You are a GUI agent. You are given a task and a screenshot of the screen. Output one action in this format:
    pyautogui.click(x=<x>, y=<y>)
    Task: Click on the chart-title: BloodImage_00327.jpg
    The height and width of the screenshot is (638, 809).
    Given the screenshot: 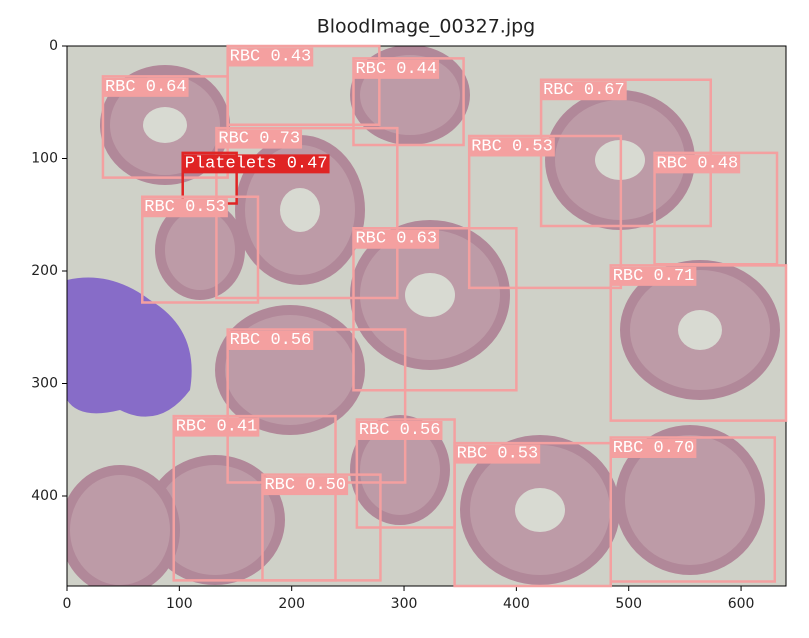 What is the action you would take?
    pyautogui.click(x=426, y=27)
    